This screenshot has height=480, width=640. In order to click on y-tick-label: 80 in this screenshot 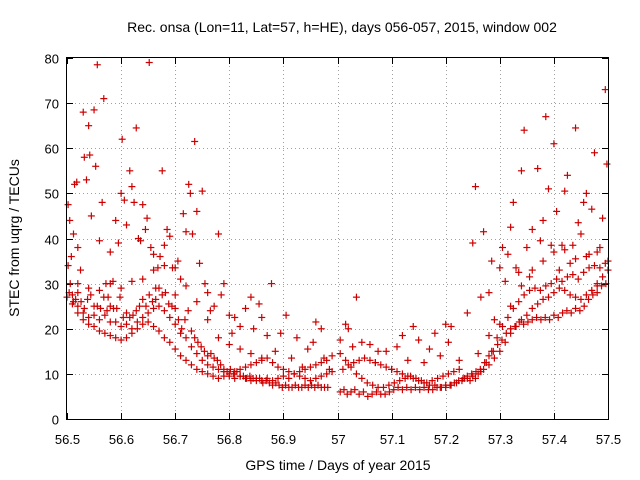, I will do `click(52, 59)`.